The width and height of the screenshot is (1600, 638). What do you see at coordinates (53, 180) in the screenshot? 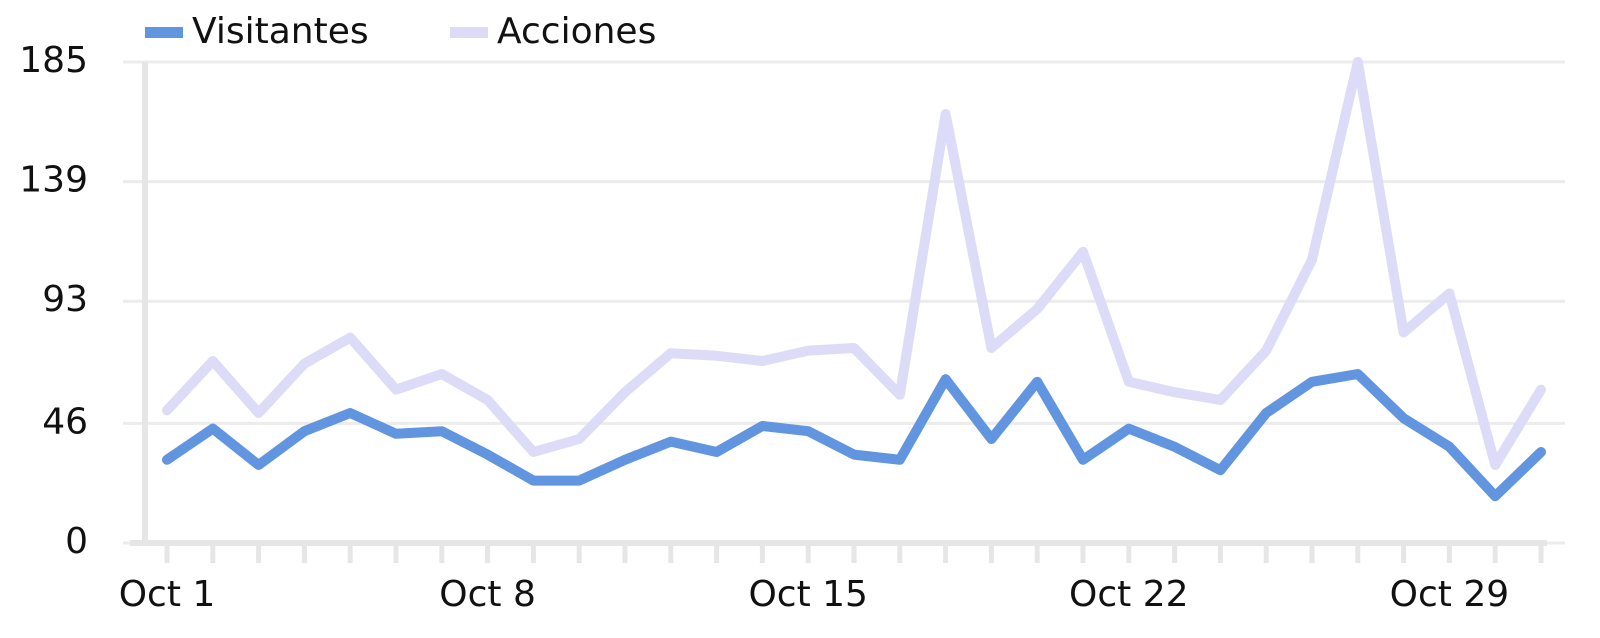
I see `y-tick-label: 139` at bounding box center [53, 180].